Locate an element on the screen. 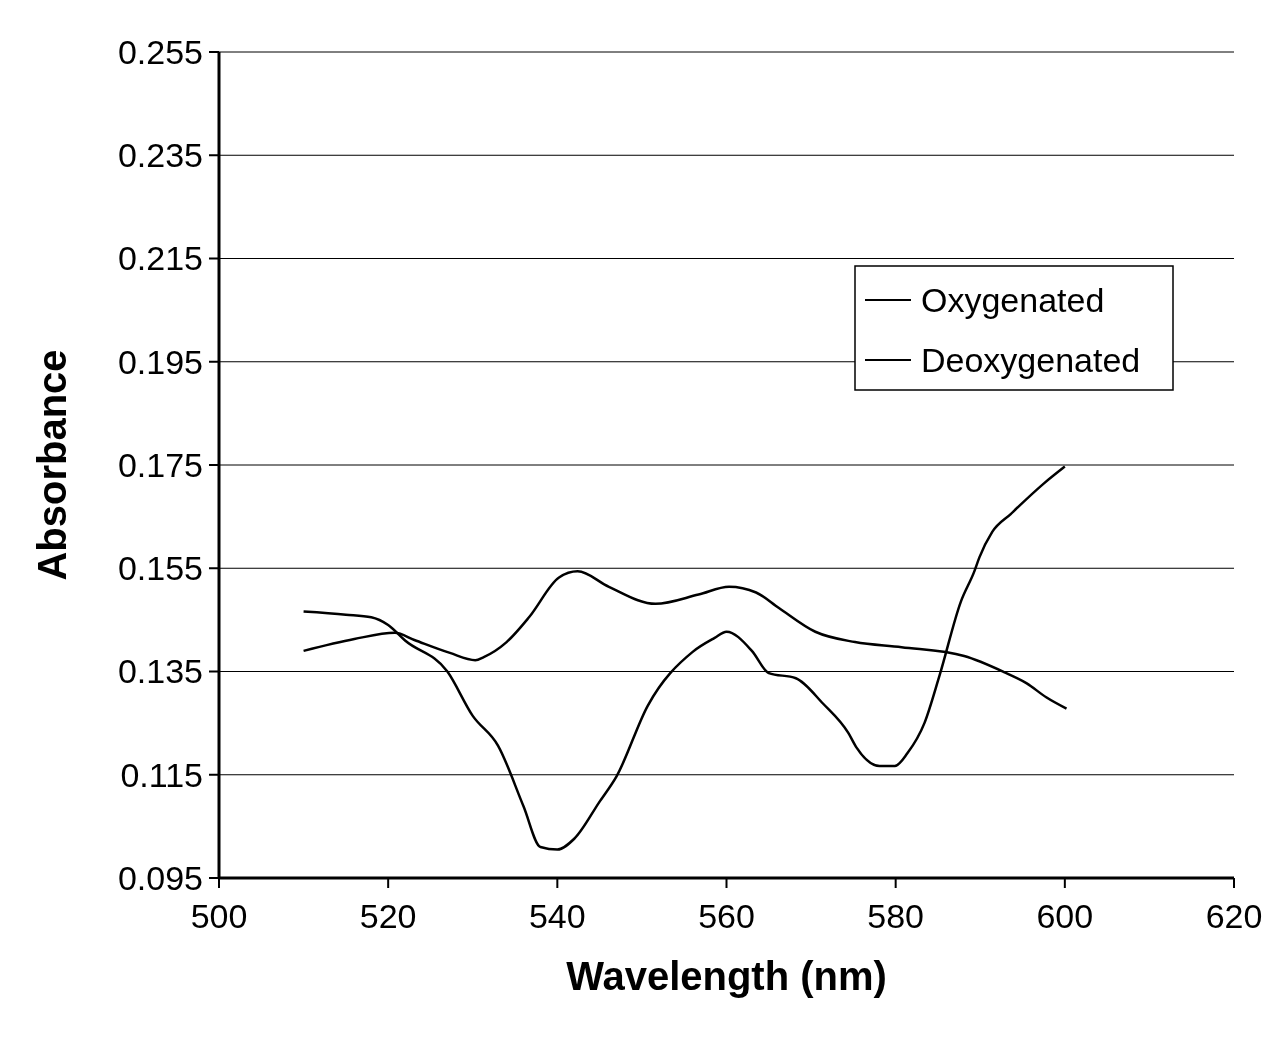 Image resolution: width=1282 pixels, height=1039 pixels. x-tick-label: 560 is located at coordinates (726, 916).